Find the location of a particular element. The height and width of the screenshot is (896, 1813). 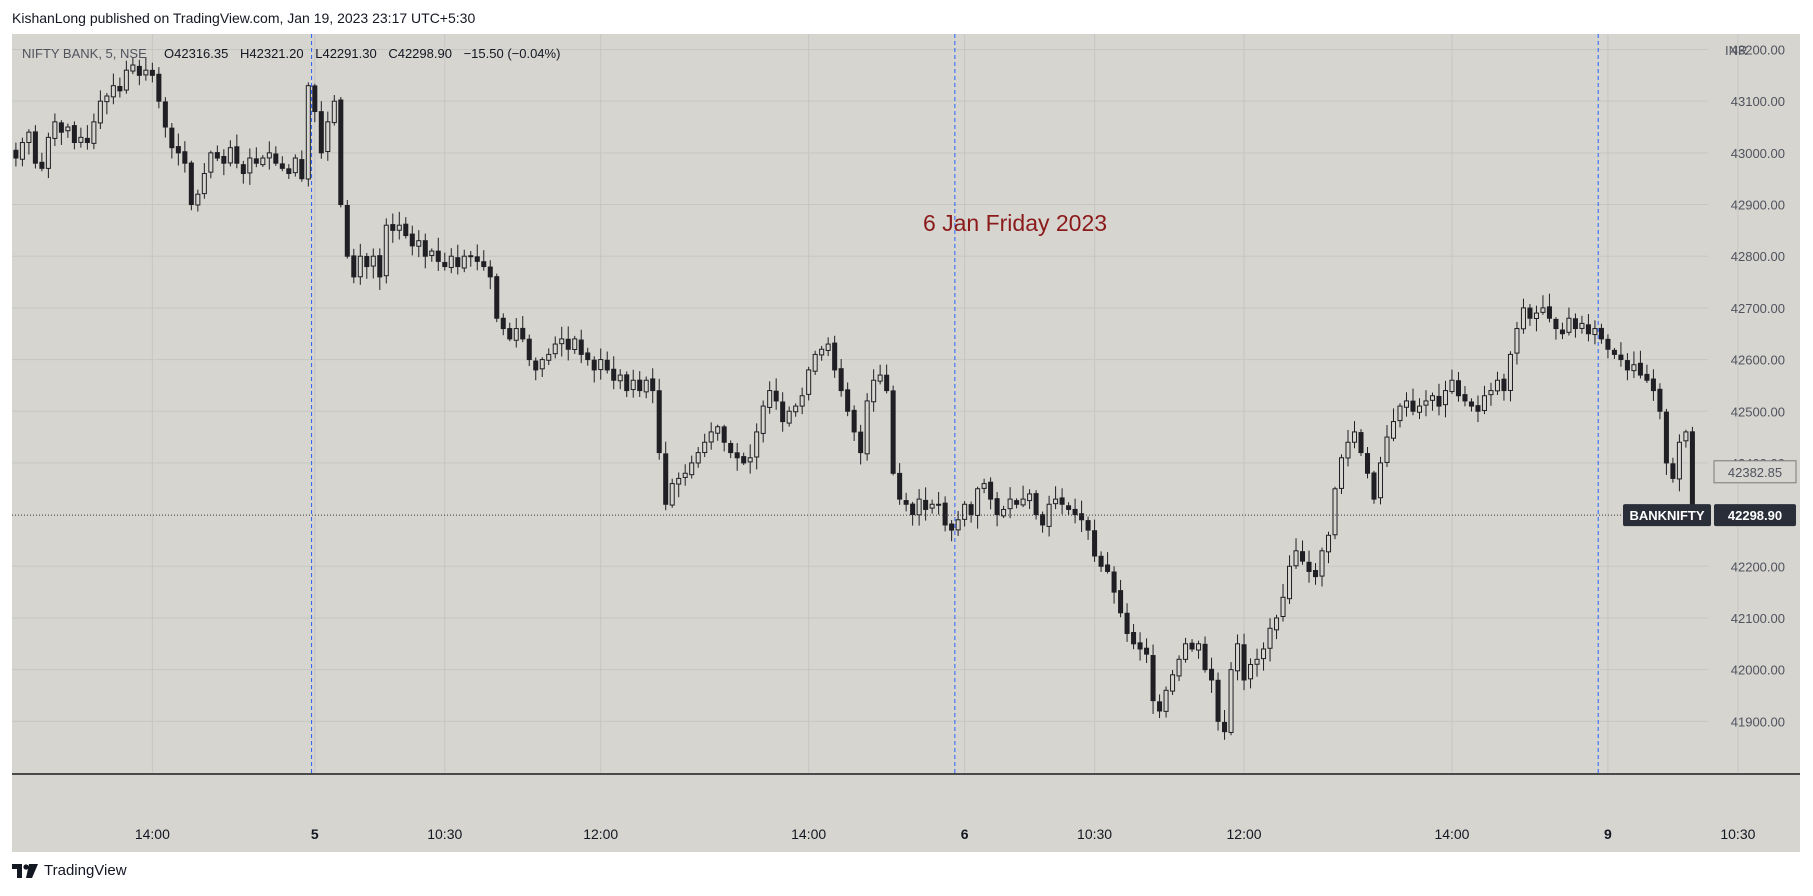

tradingview-brand: TradingView is located at coordinates (69, 870).